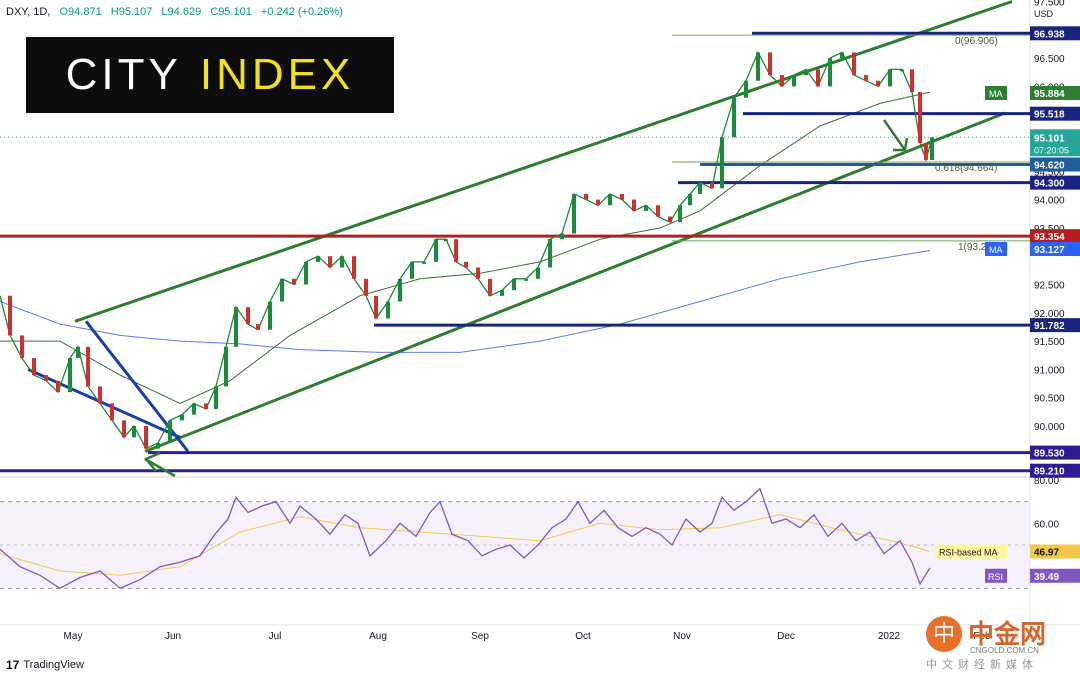 Image resolution: width=1080 pixels, height=681 pixels. What do you see at coordinates (173, 636) in the screenshot?
I see `x-label-1: Jun` at bounding box center [173, 636].